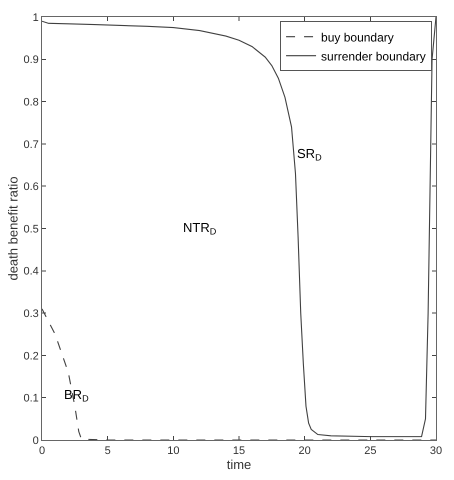 Image resolution: width=454 pixels, height=480 pixels. Describe the element at coordinates (35, 18) in the screenshot. I see `y-tick-label: 1` at that location.